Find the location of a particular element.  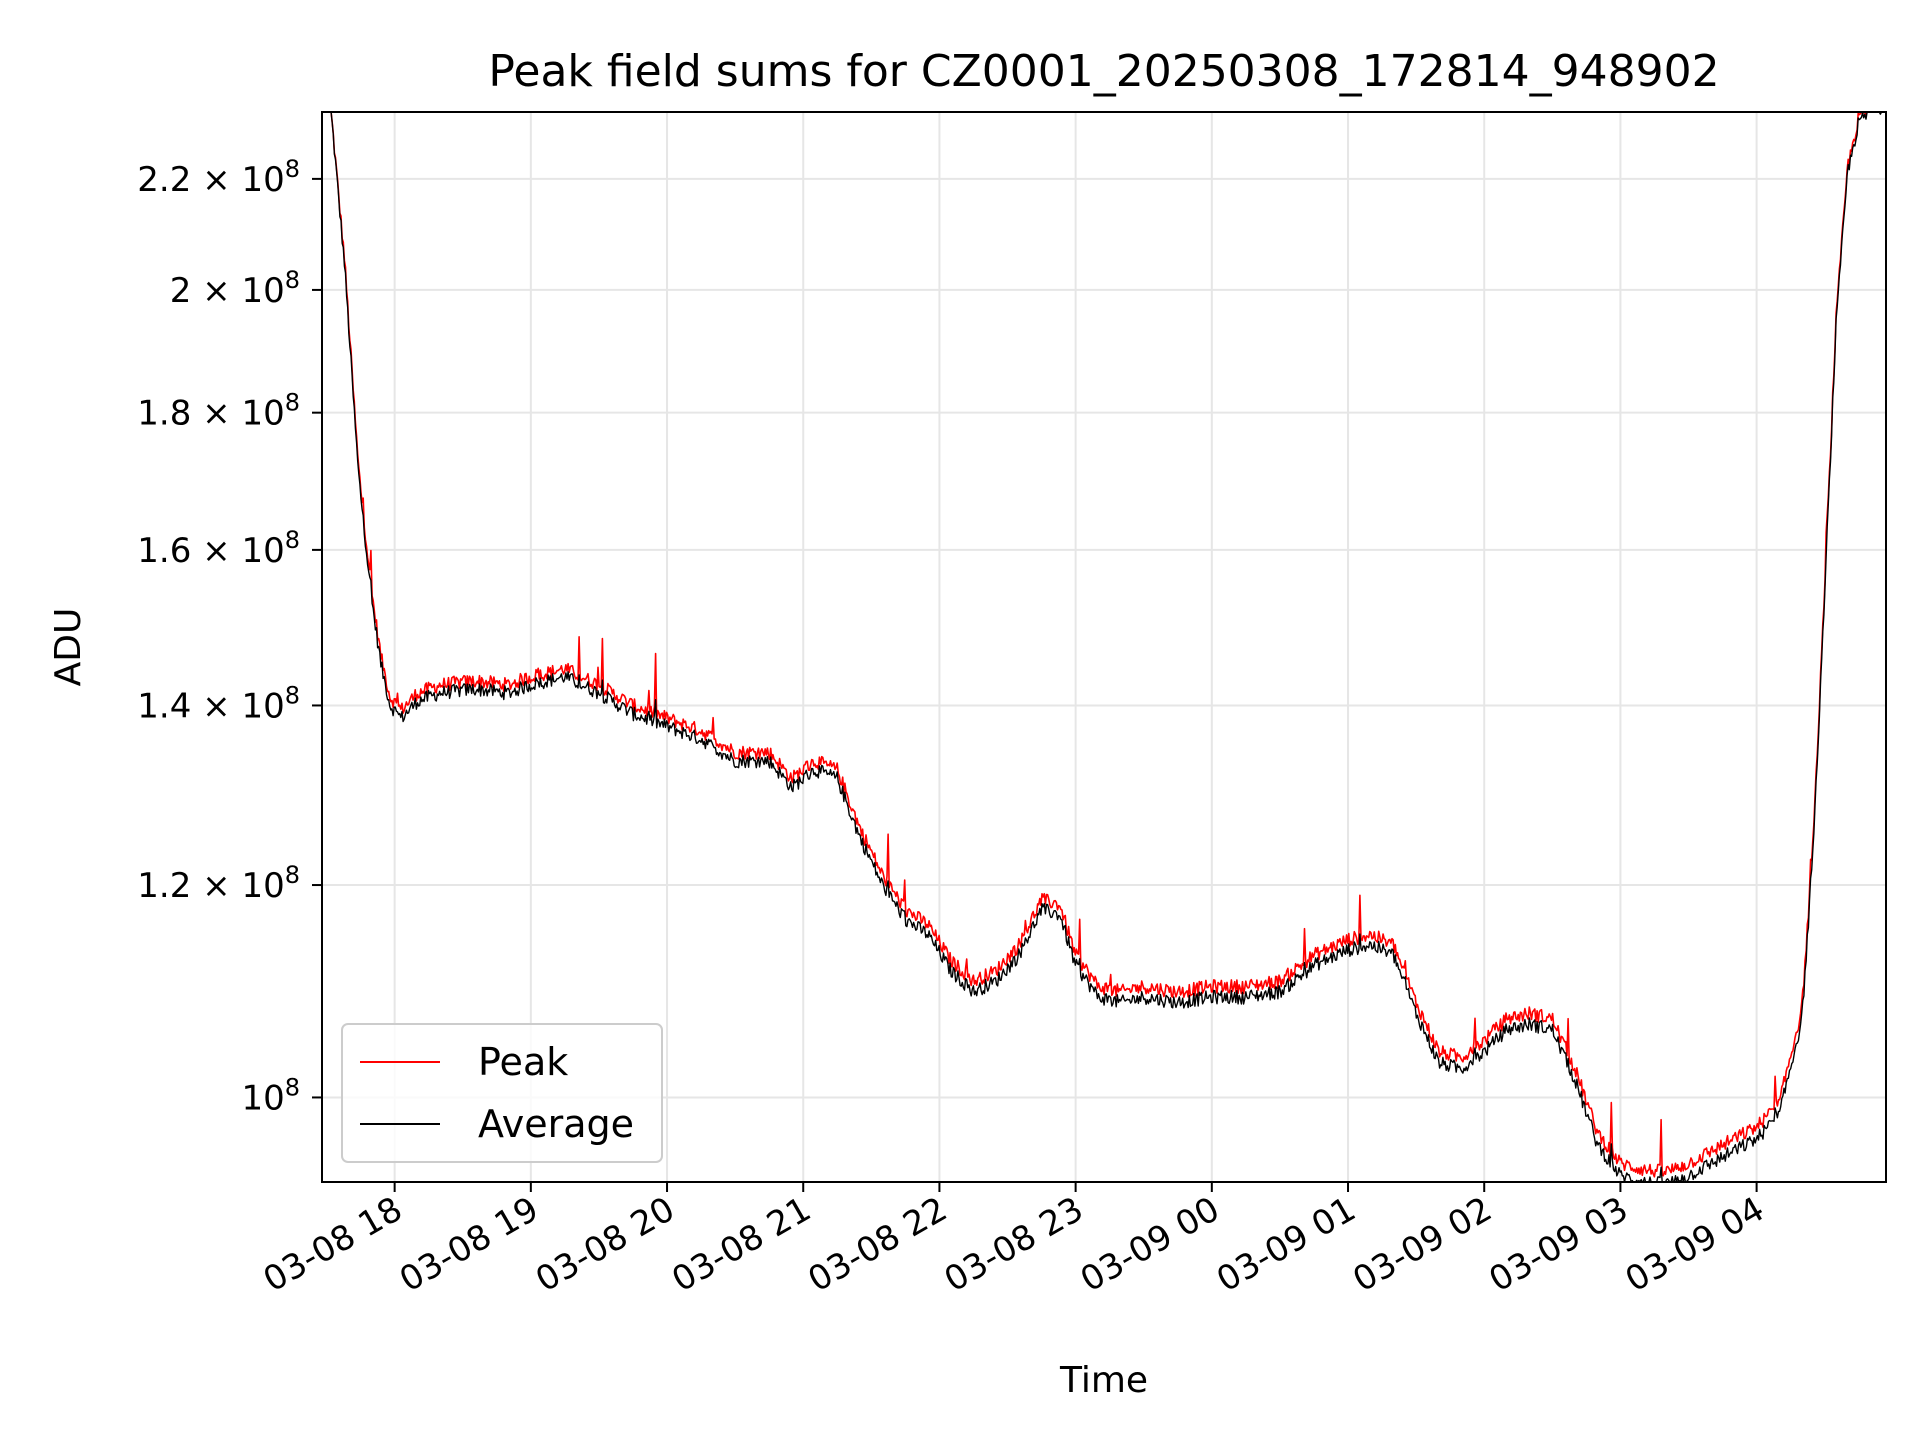

legend-label-peak: Peak is located at coordinates (523, 1062).